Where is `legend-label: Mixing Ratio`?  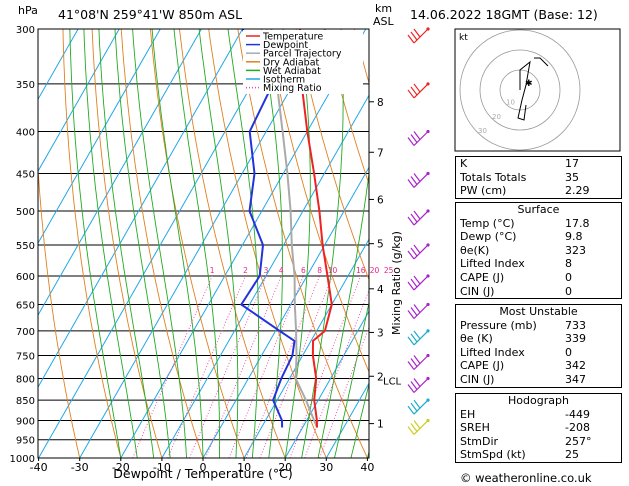
legend-label: Mixing Ratio is located at coordinates (292, 88).